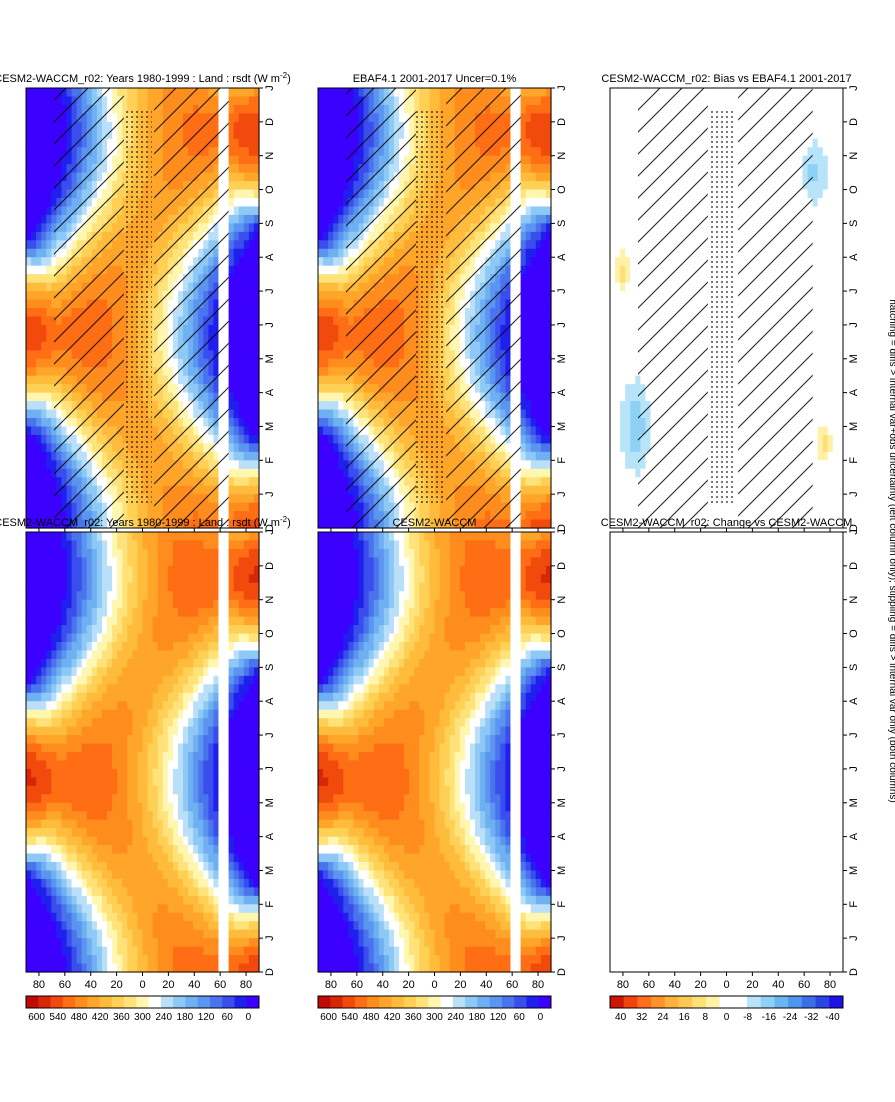 This screenshot has height=1102, width=895. I want to click on colorbar-label: 120, so click(206, 1017).